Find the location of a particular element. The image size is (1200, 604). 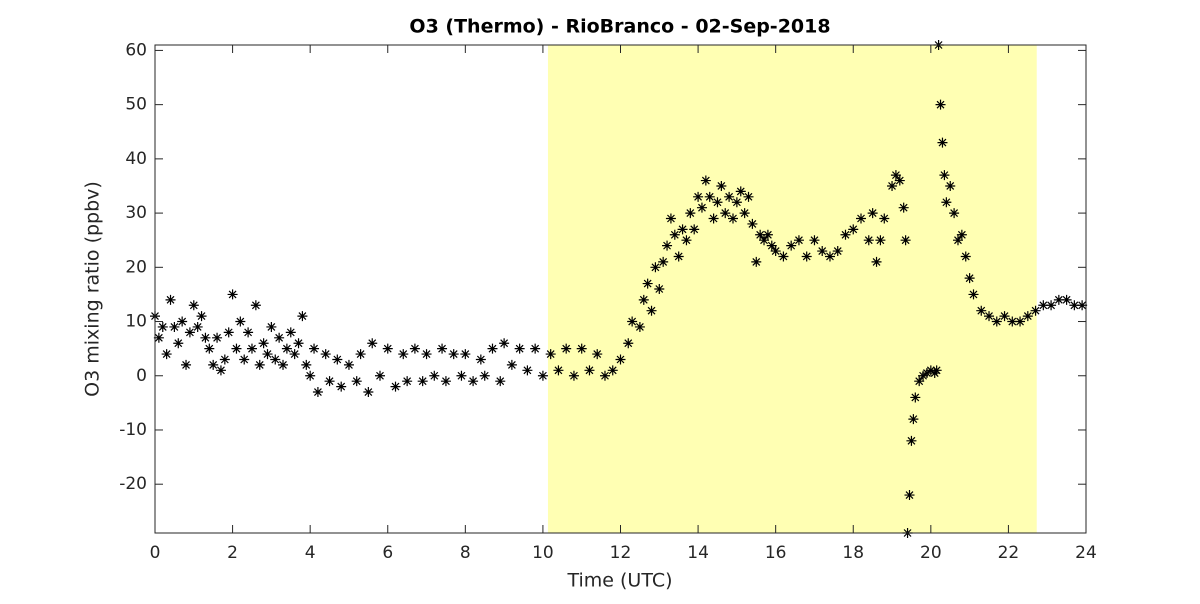

x-tick-label: 14 is located at coordinates (698, 553).